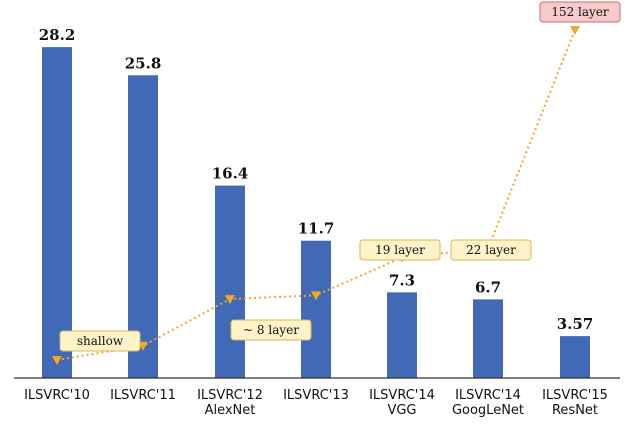  I want to click on category-label-6-1: ResNet, so click(575, 410).